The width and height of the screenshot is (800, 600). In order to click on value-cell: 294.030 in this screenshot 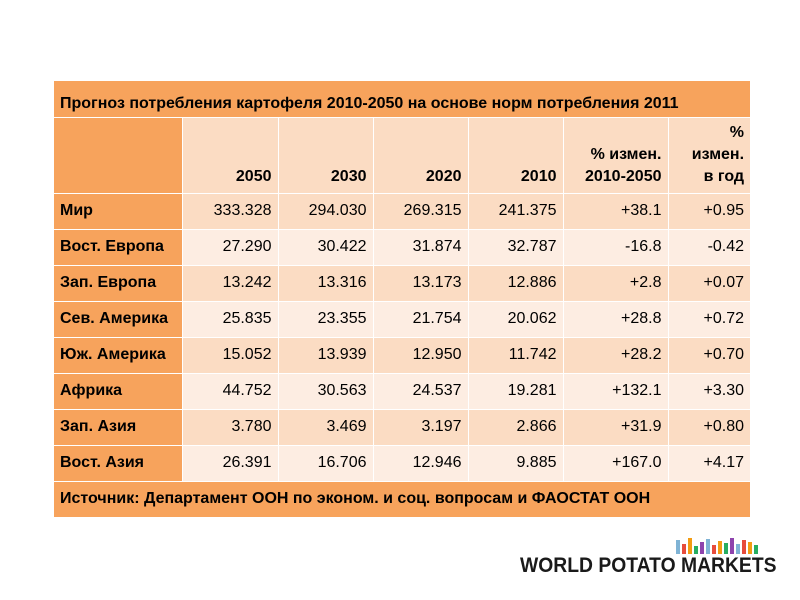, I will do `click(325, 210)`.